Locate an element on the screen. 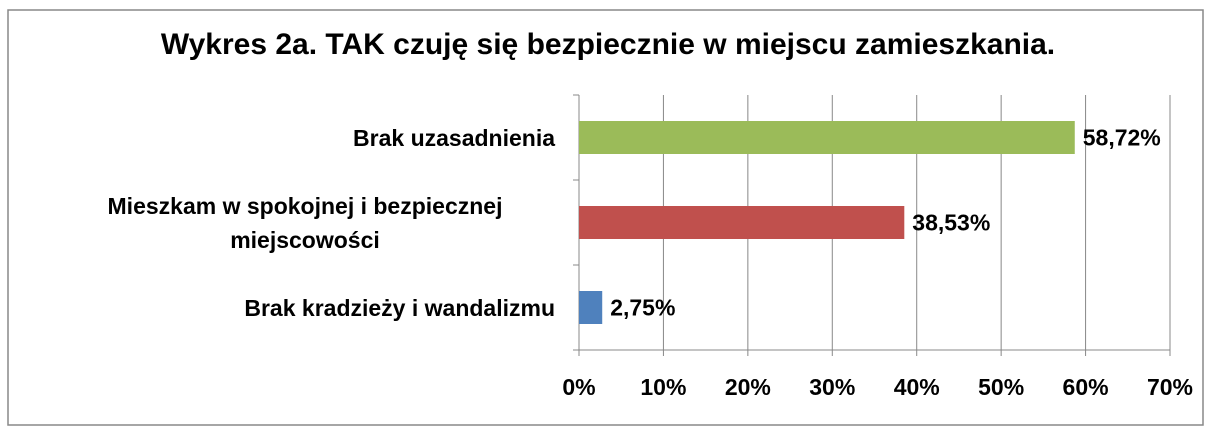 This screenshot has height=434, width=1212. y-tick-label-box: Brak kradzieży i wandalizmu is located at coordinates (305, 307).